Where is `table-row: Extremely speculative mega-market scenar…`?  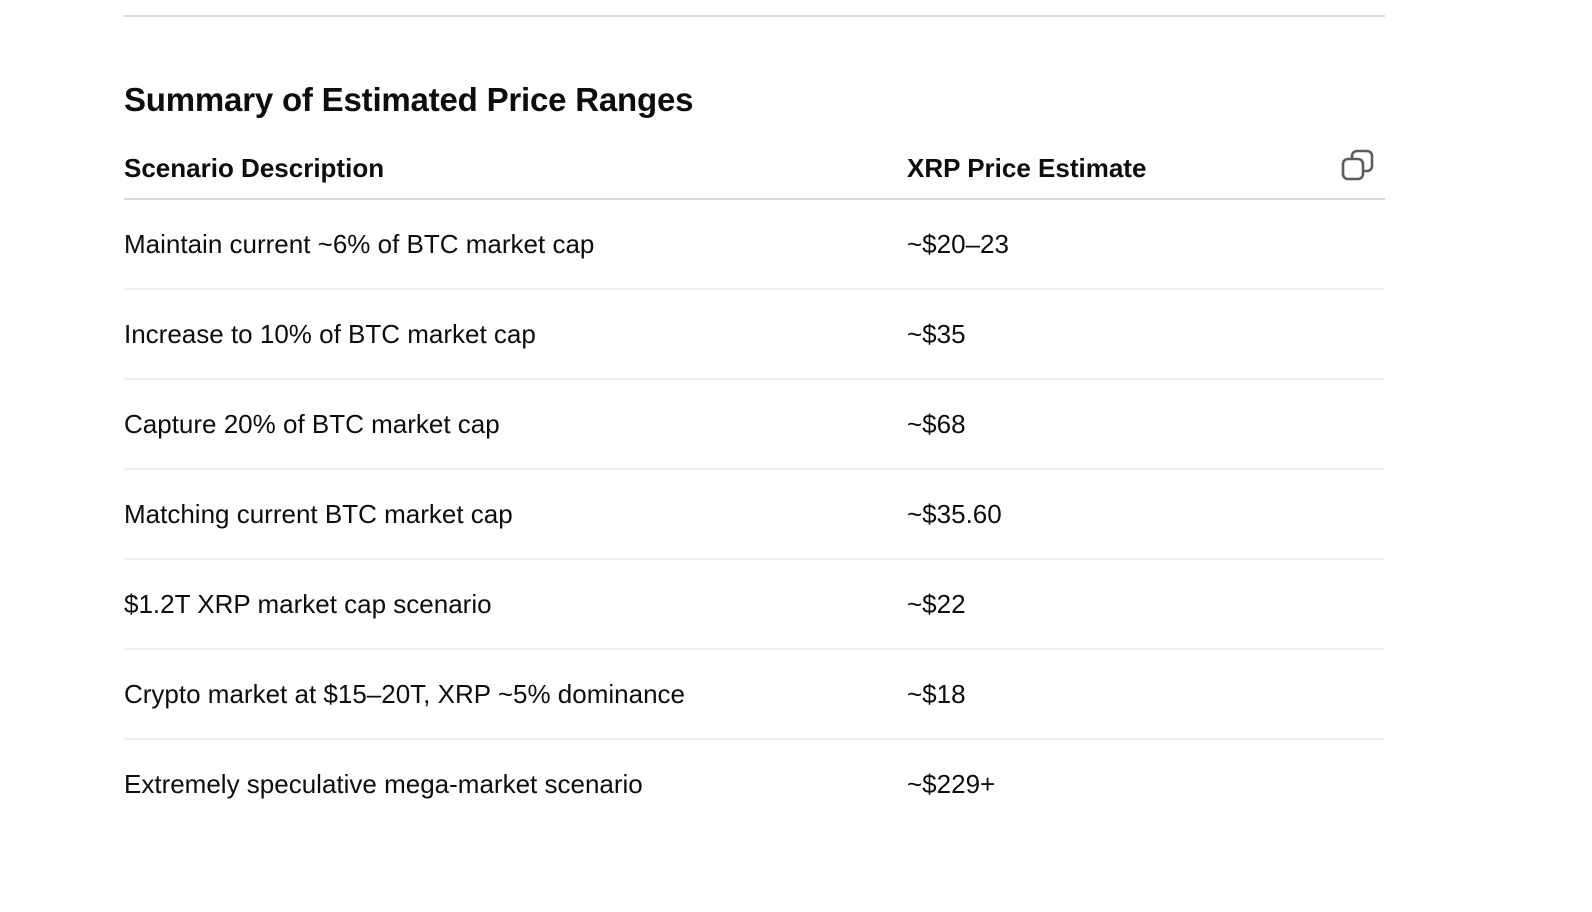
table-row: Extremely speculative mega-market scenar… is located at coordinates (754, 784).